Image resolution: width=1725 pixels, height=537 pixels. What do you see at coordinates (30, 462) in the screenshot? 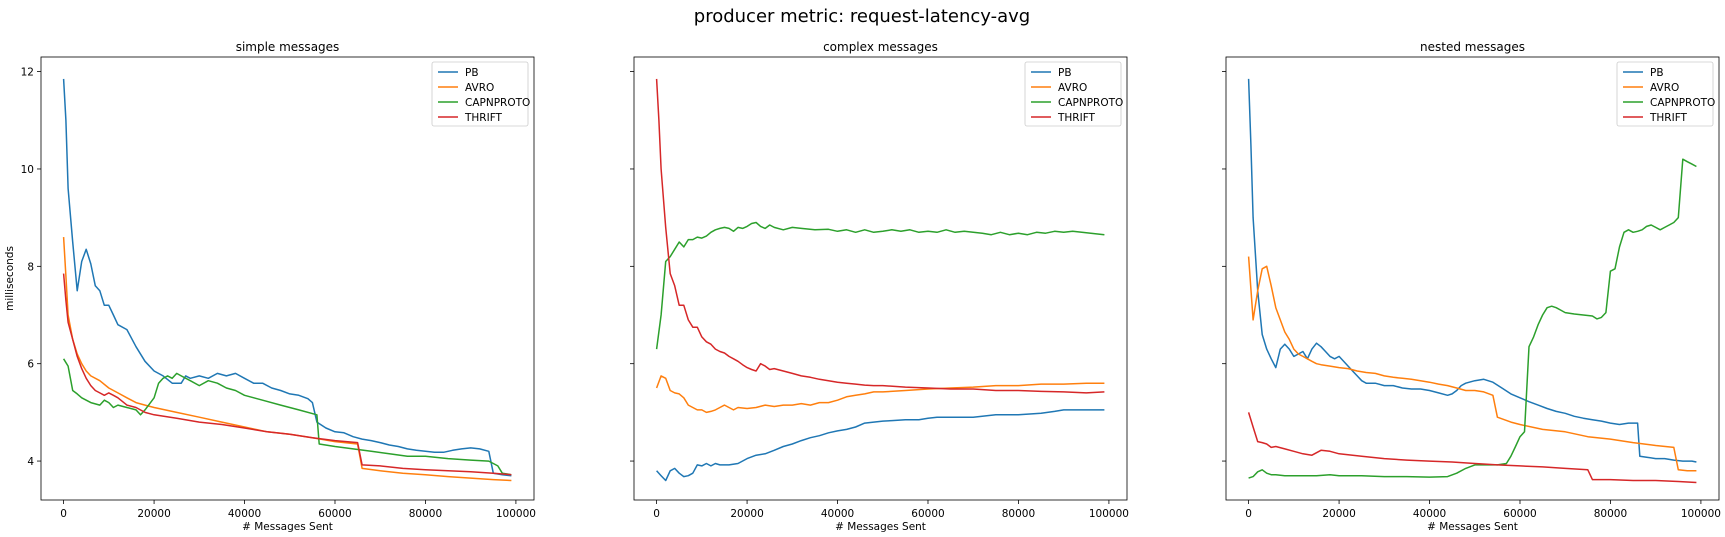
I see `y-tick-label: 4` at bounding box center [30, 462].